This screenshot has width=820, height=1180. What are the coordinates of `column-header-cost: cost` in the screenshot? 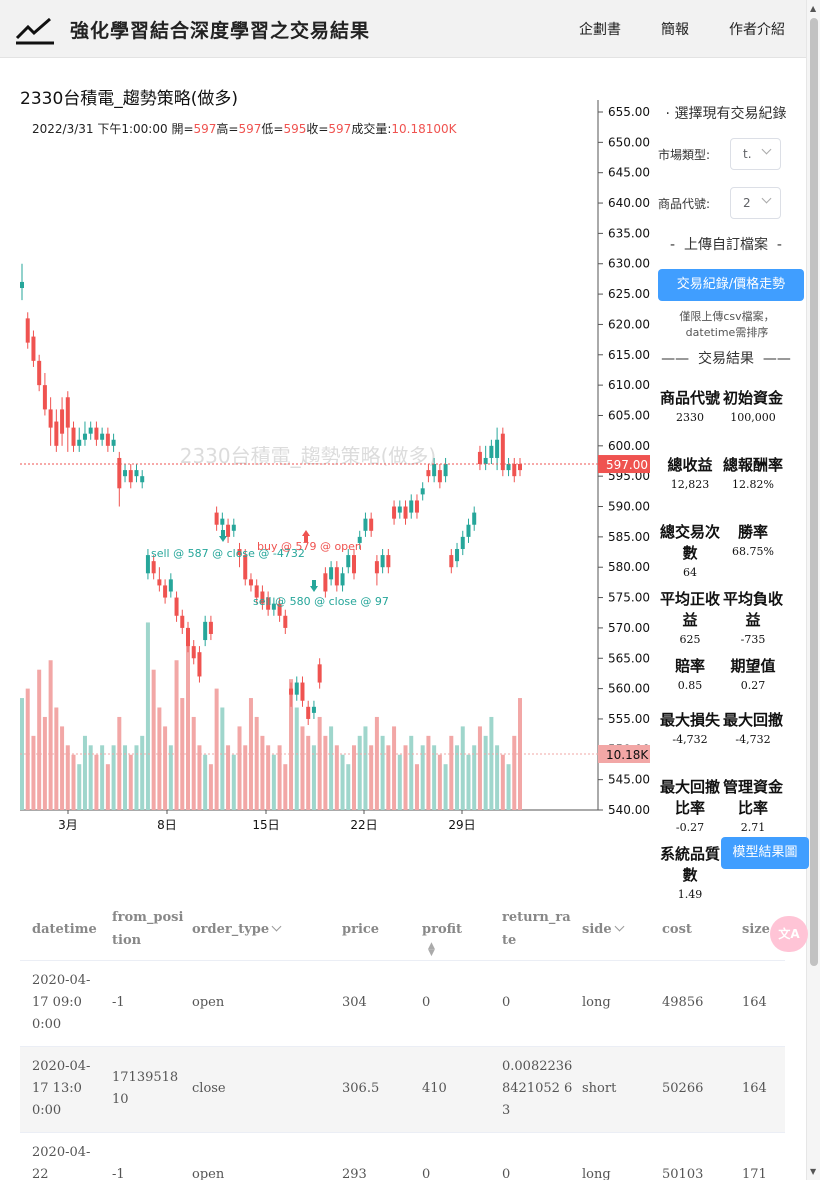 It's located at (677, 929).